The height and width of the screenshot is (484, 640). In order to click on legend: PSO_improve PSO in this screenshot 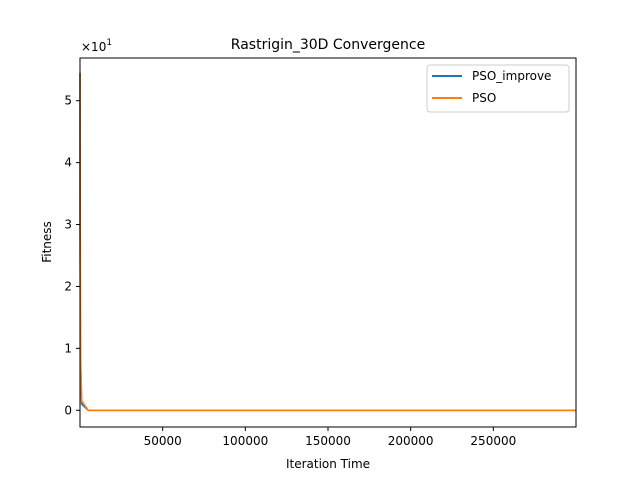, I will do `click(498, 88)`.